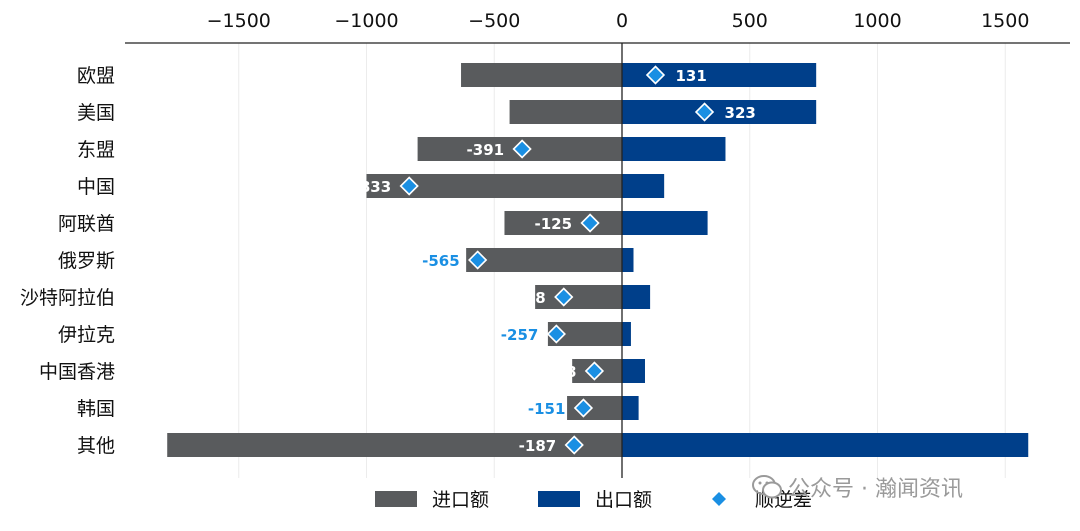  I want to click on legend-label: 出口额, so click(623, 500).